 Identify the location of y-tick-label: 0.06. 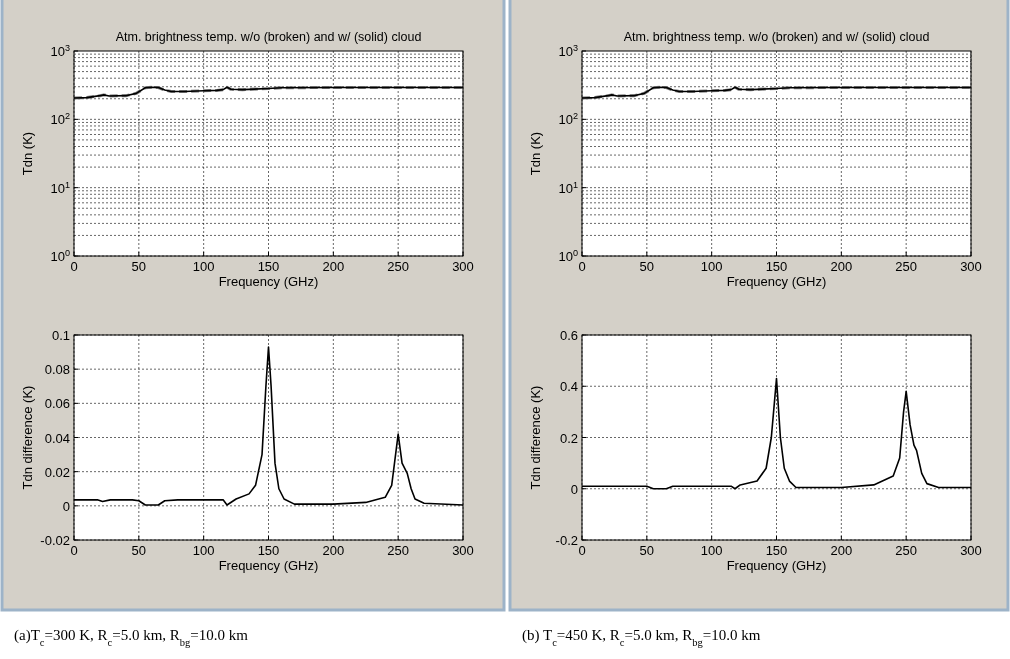
(57, 404).